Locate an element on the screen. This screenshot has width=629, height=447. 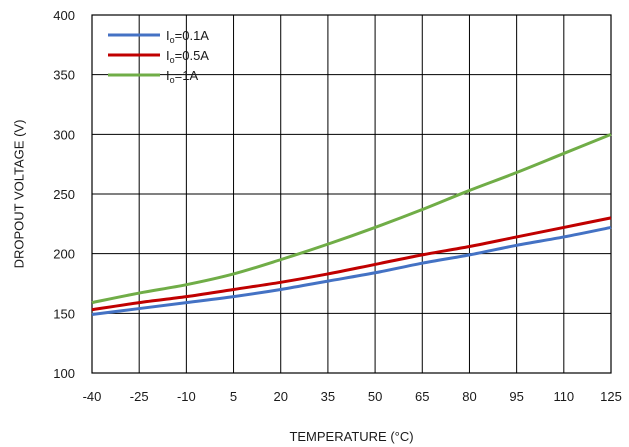
legend-label-2: Io=1A is located at coordinates (182, 76).